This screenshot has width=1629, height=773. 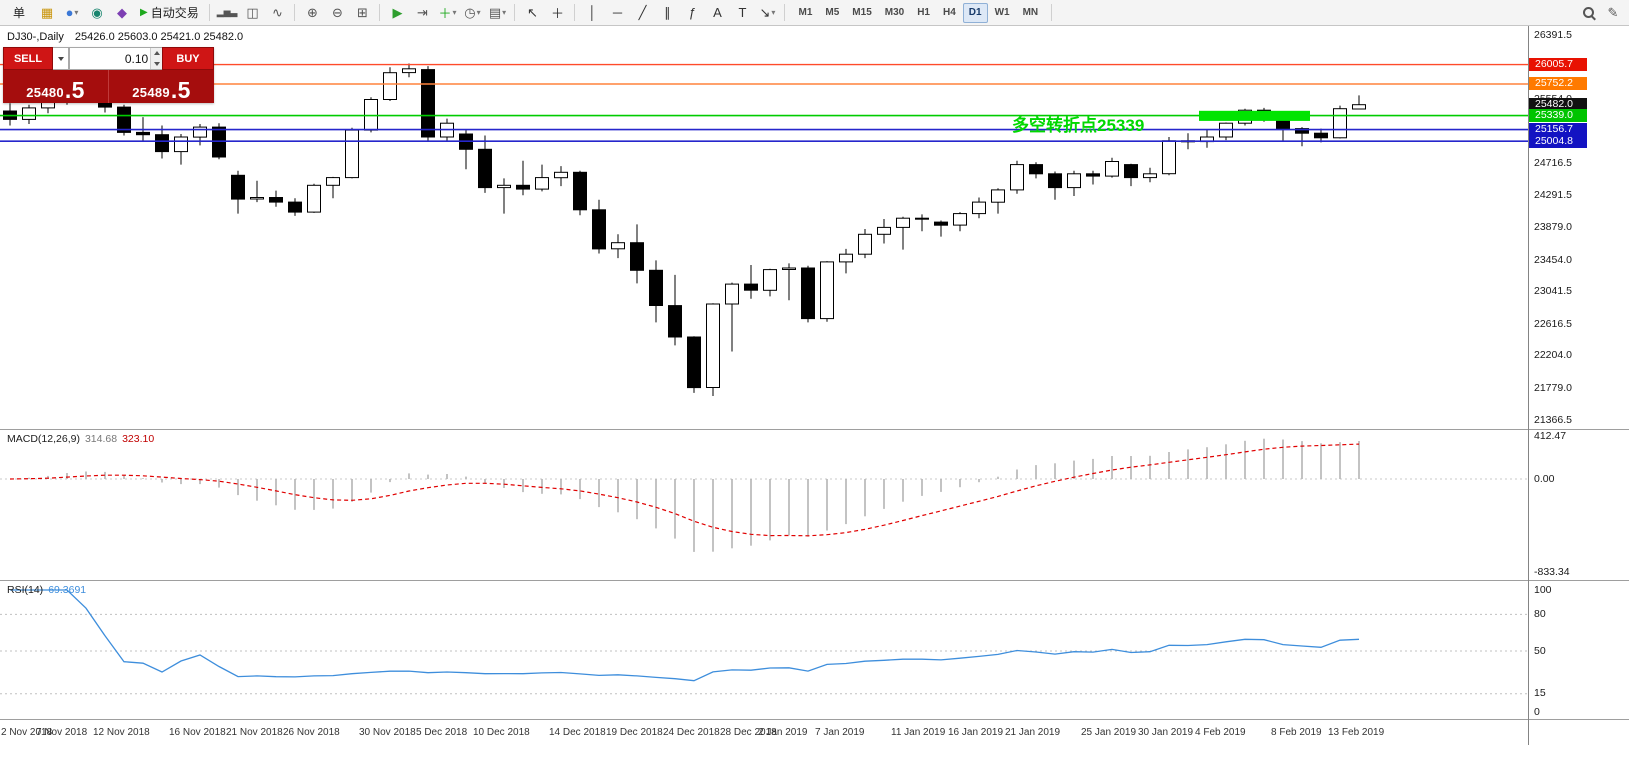 What do you see at coordinates (121, 732) in the screenshot?
I see `date-label: 12 Nov 2018` at bounding box center [121, 732].